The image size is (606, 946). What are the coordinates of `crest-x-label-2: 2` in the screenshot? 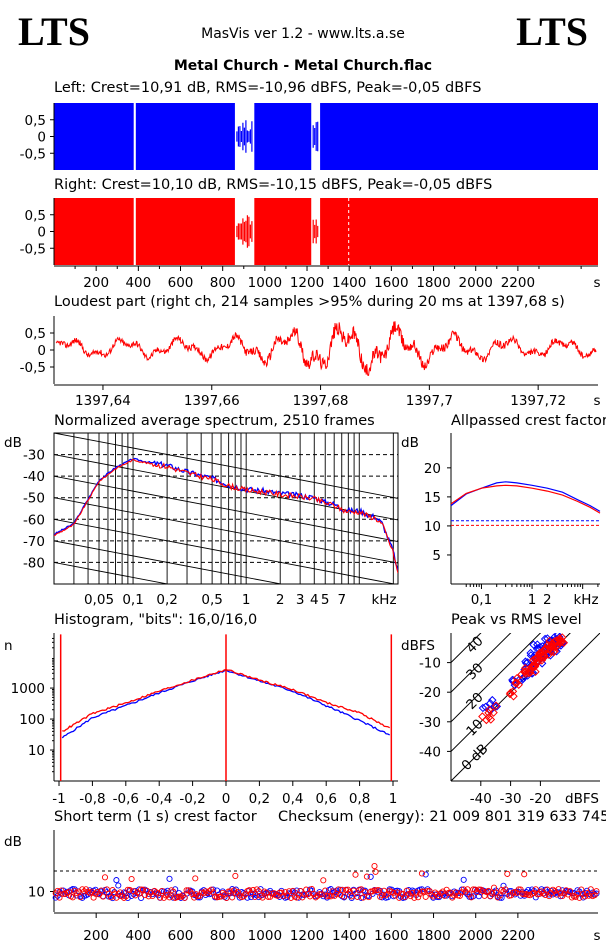 It's located at (547, 600).